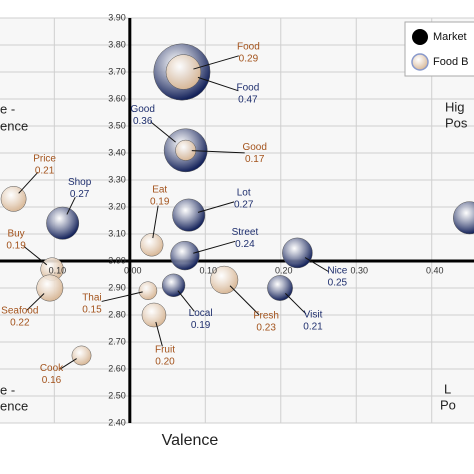 Image resolution: width=474 pixels, height=474 pixels. I want to click on bubble-label: Fruit, so click(165, 350).